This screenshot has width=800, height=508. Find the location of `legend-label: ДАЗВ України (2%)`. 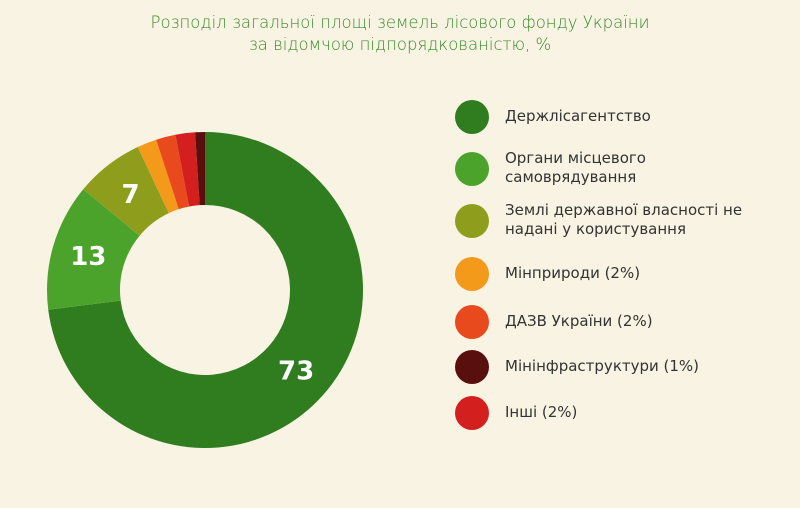

legend-label: ДАЗВ України (2%) is located at coordinates (650, 321).